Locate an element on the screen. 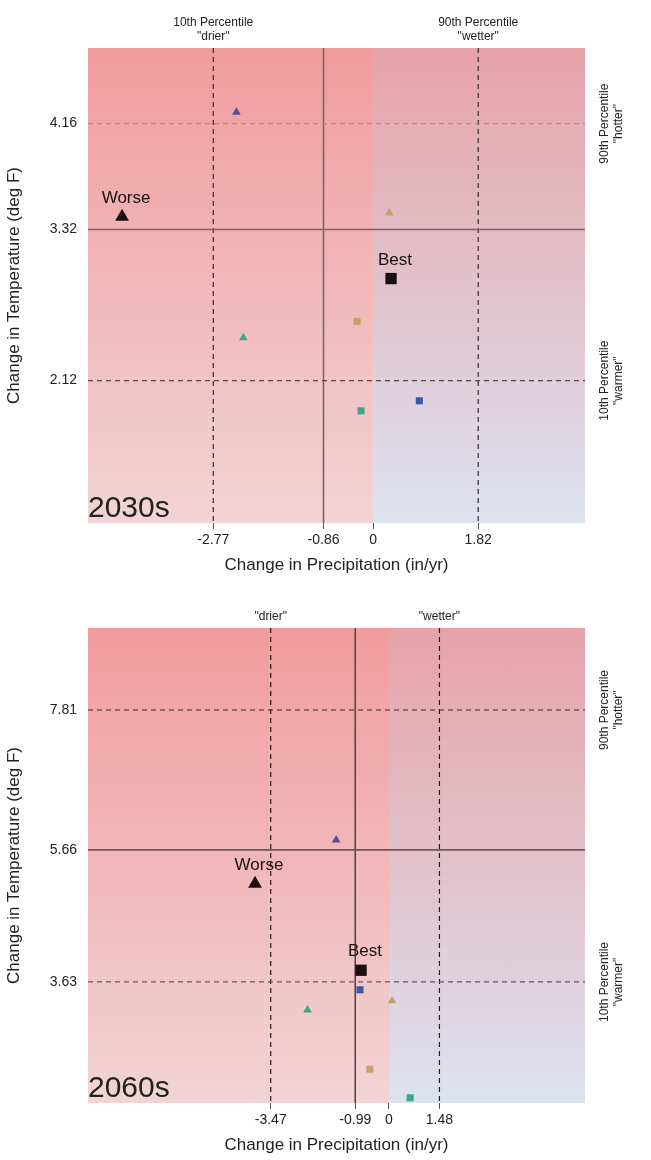  x-tick-label: 1.82 is located at coordinates (478, 539).